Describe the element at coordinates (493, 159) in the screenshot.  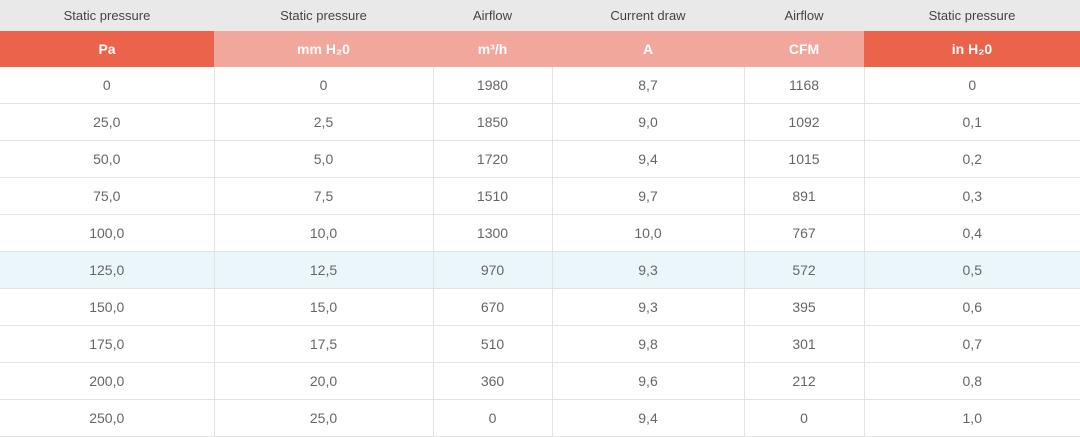
I see `table-cell: 1720` at that location.